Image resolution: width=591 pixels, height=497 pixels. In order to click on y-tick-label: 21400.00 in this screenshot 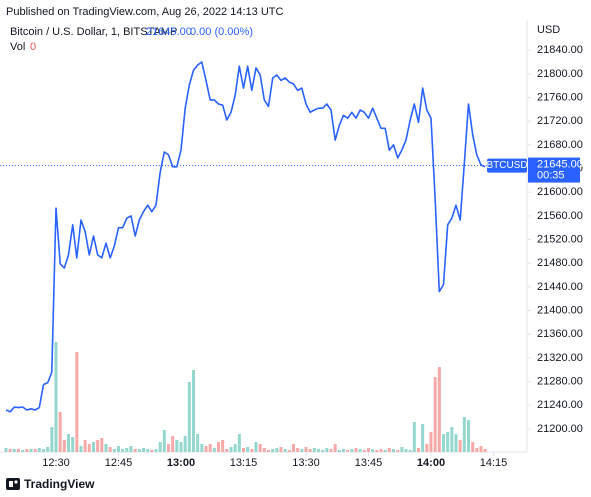, I will do `click(560, 310)`.